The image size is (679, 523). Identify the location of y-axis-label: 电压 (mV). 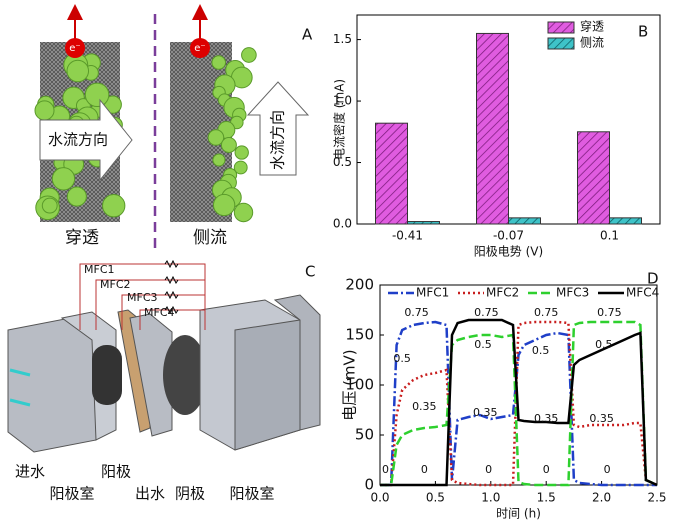
(350, 384).